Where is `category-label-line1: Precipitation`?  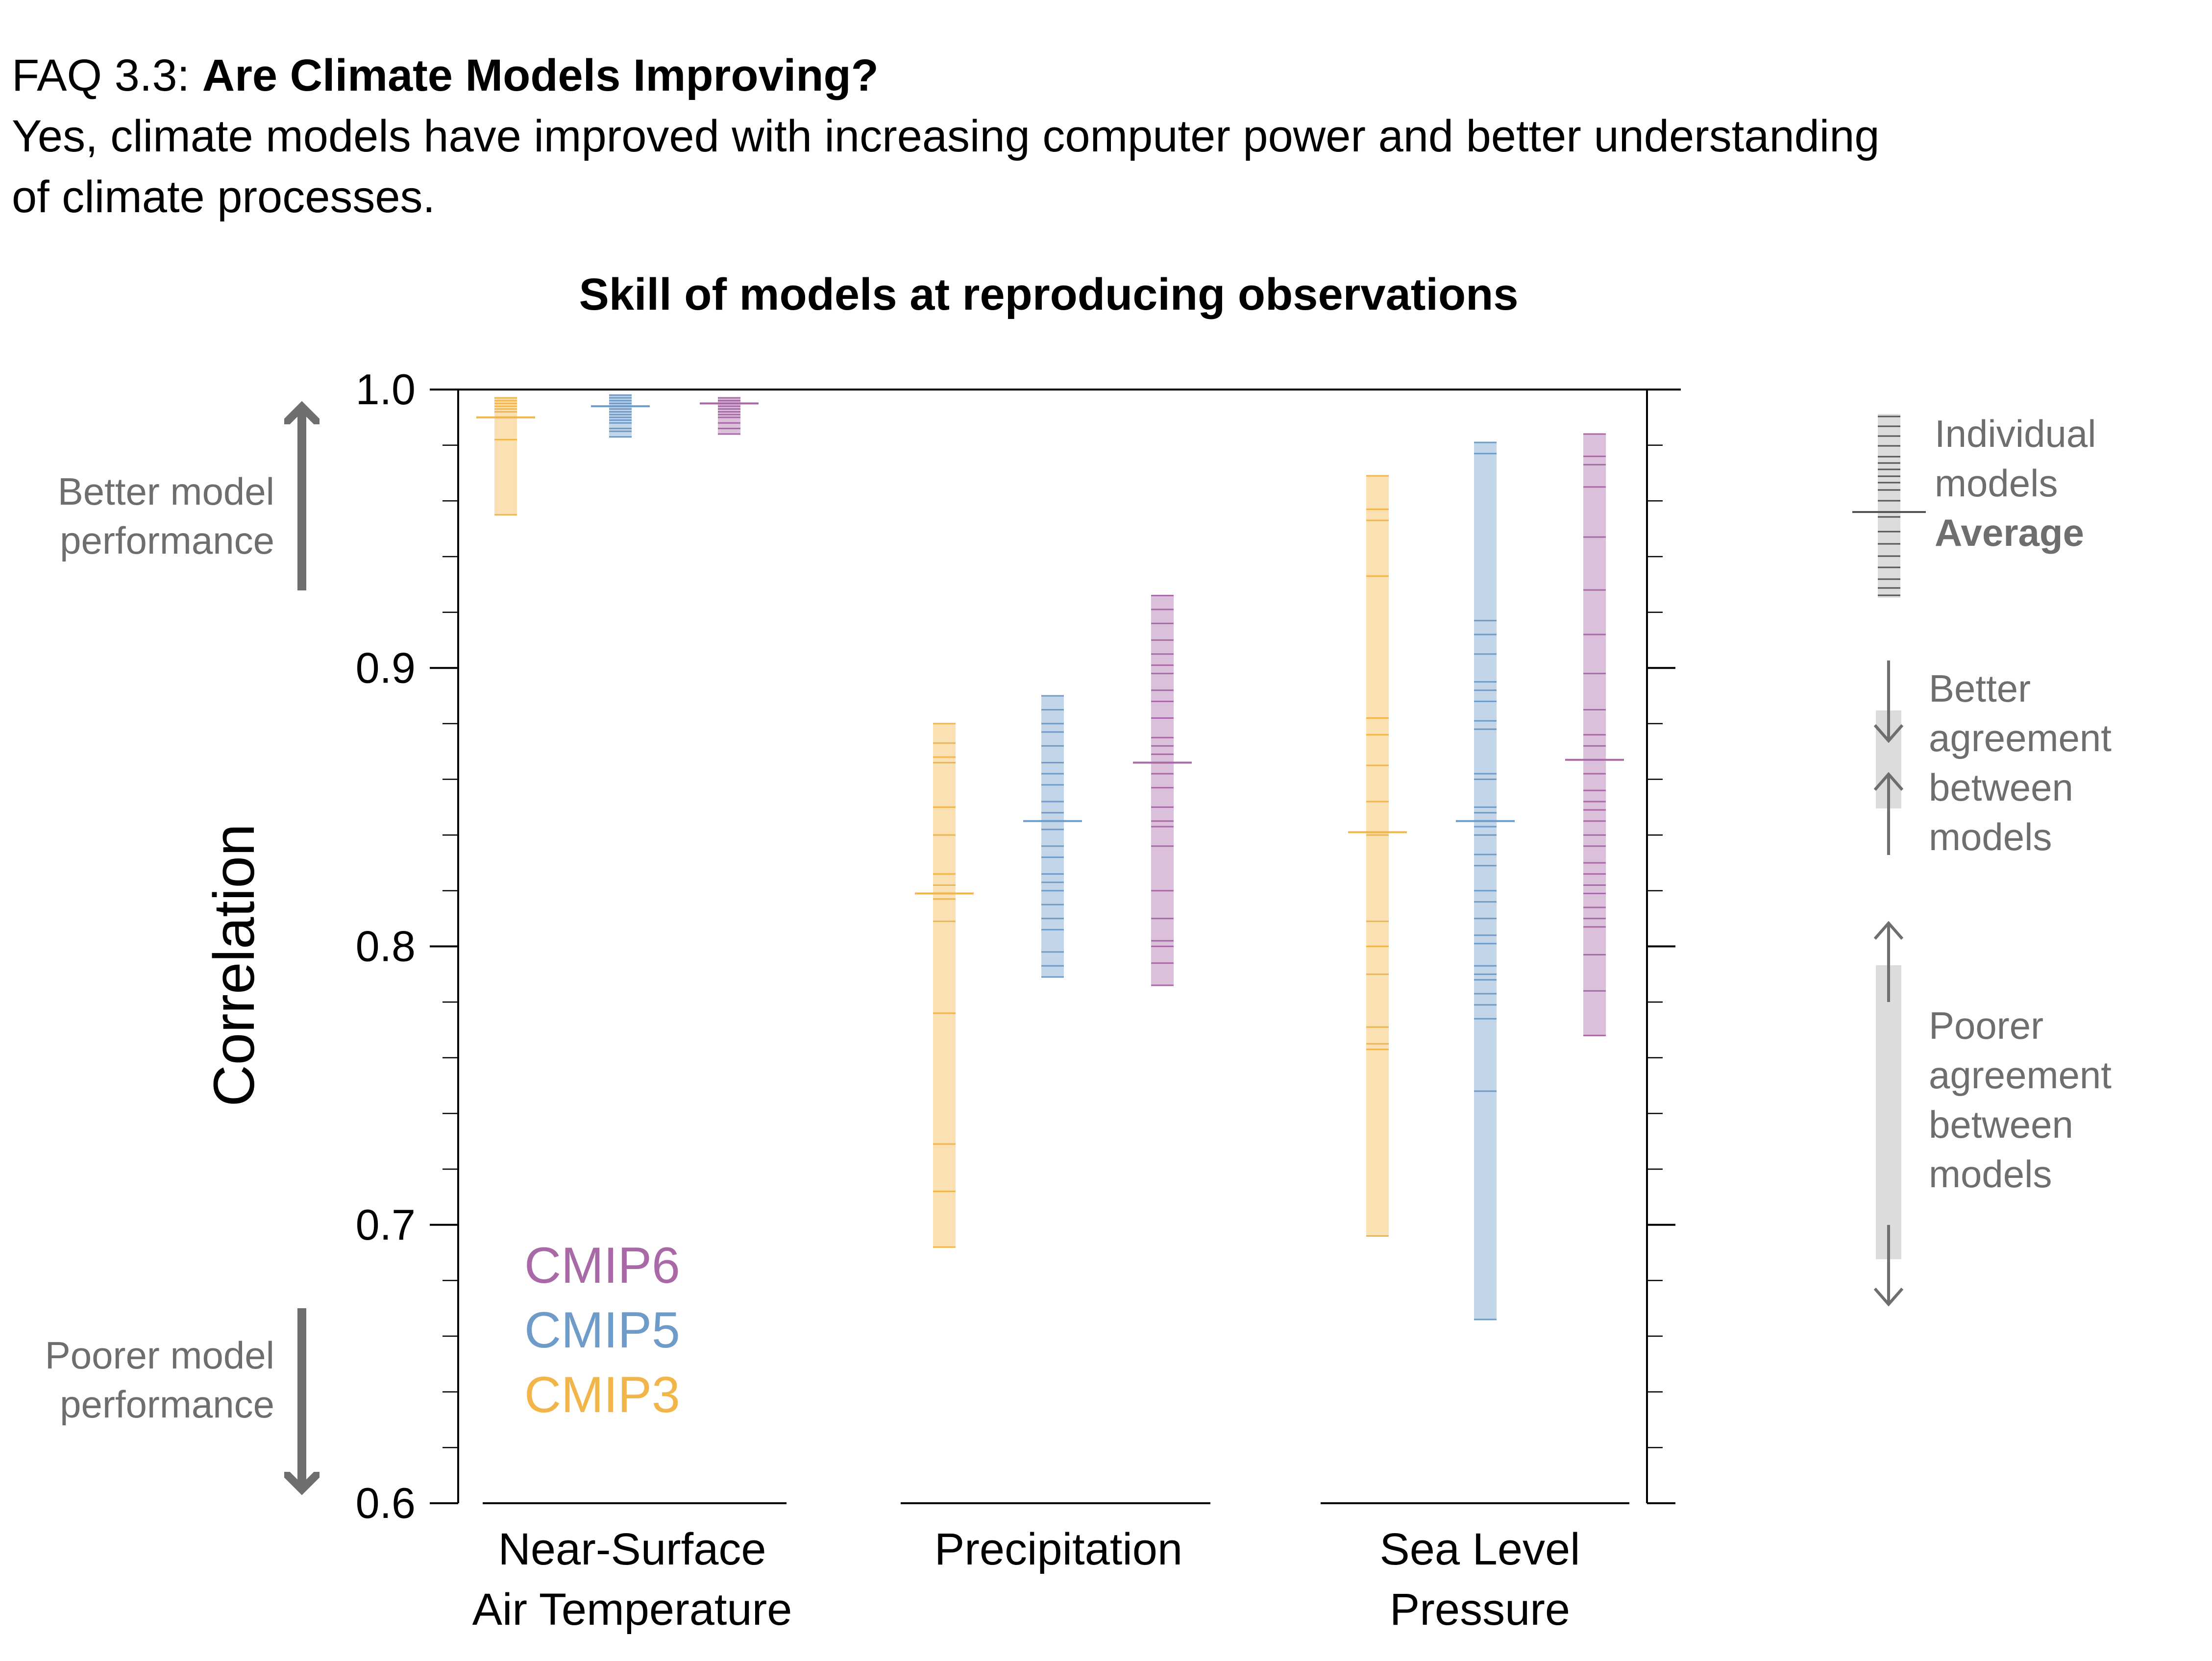 category-label-line1: Precipitation is located at coordinates (1058, 1549).